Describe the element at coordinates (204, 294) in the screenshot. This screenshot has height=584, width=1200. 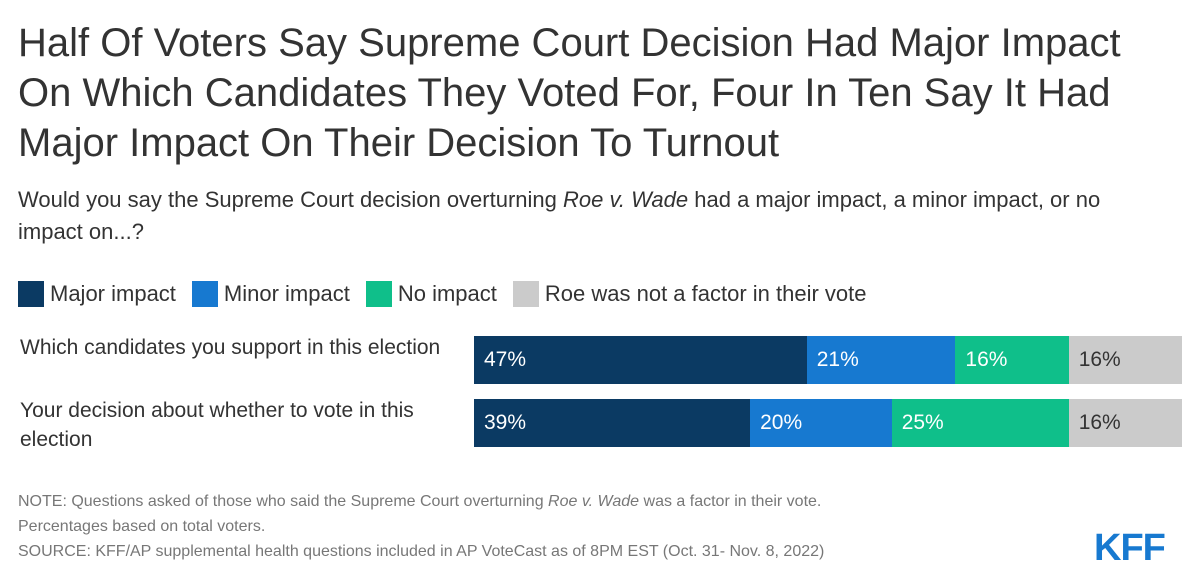
I see `legend-swatch-minor` at that location.